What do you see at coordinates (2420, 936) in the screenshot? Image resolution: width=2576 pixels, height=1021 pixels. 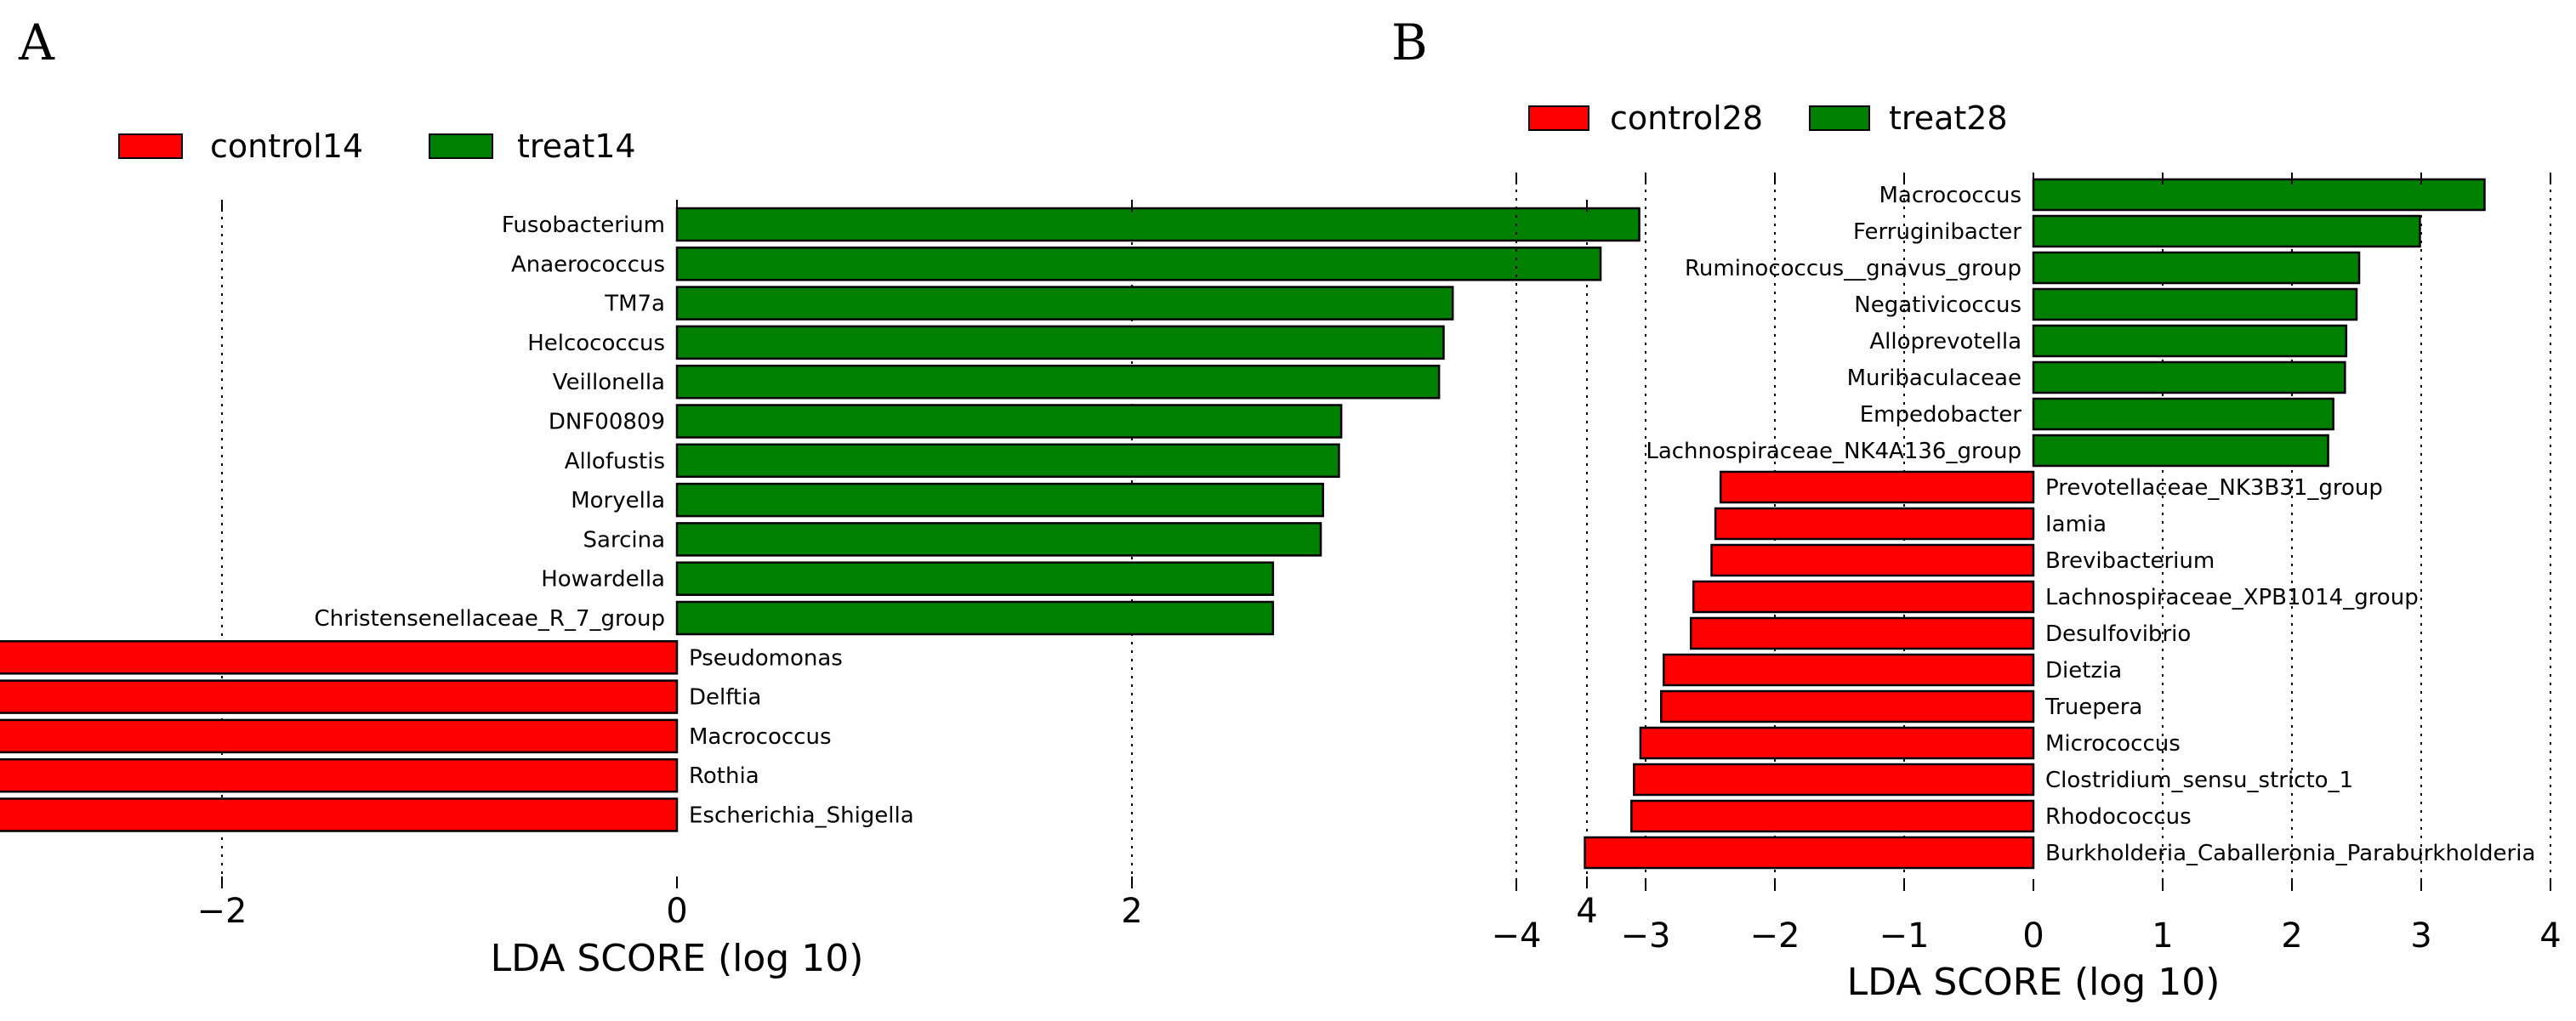 I see `panel-b-tick-label: 3` at bounding box center [2420, 936].